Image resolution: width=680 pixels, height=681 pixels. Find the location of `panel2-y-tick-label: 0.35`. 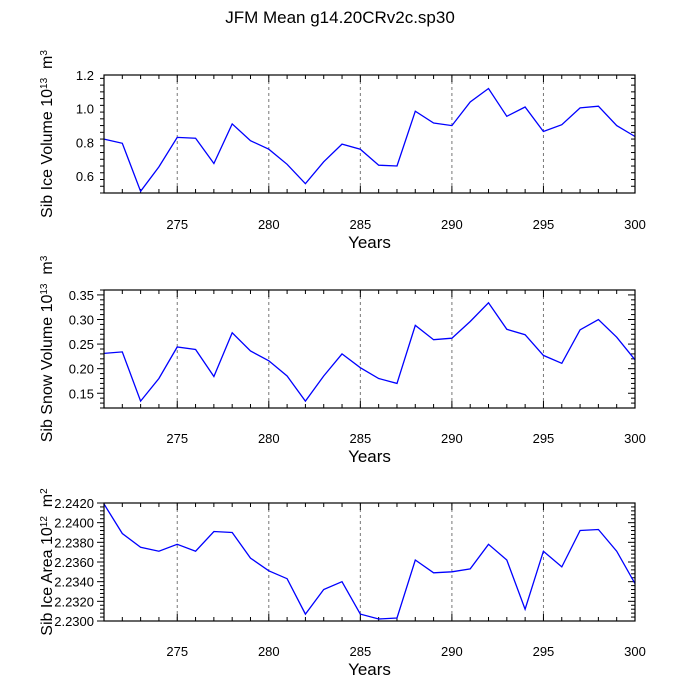

panel2-y-tick-label: 0.35 is located at coordinates (81, 295).